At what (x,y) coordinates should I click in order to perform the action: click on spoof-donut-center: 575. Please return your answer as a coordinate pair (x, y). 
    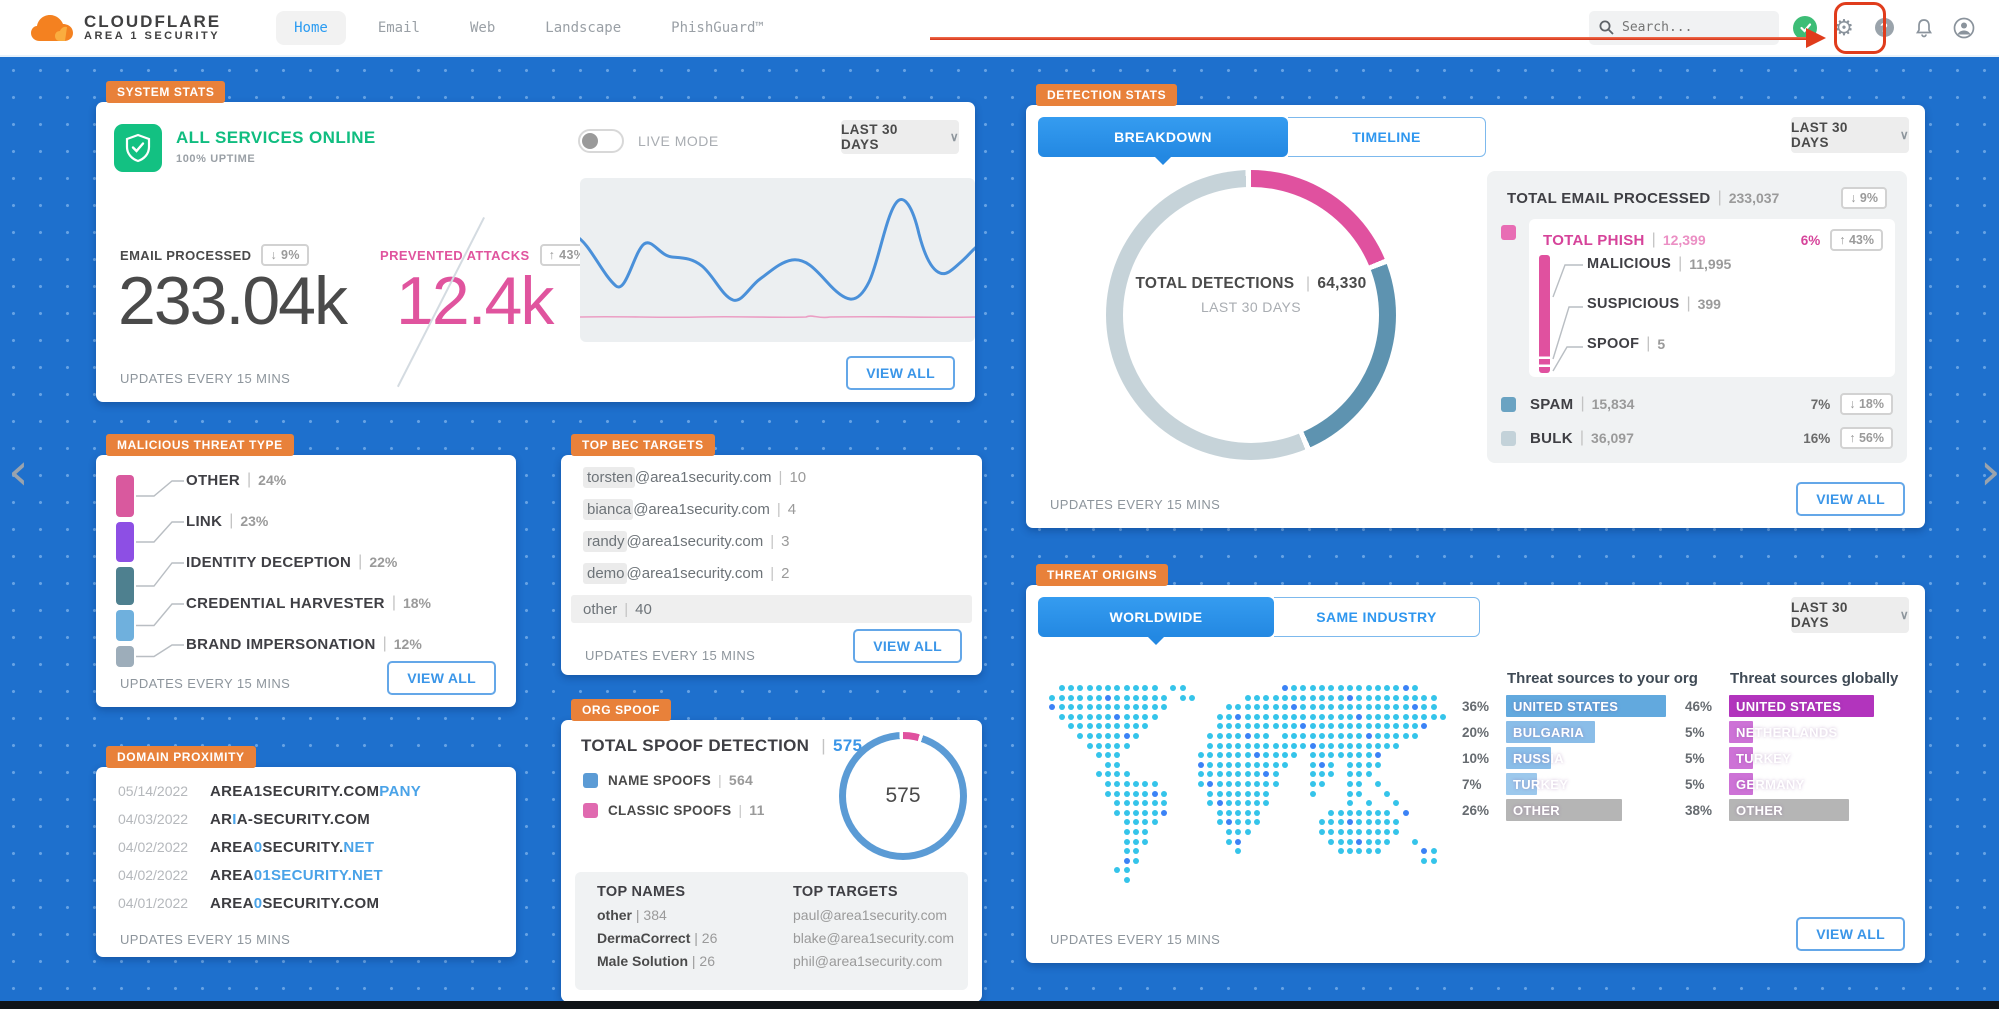
    Looking at the image, I should click on (903, 795).